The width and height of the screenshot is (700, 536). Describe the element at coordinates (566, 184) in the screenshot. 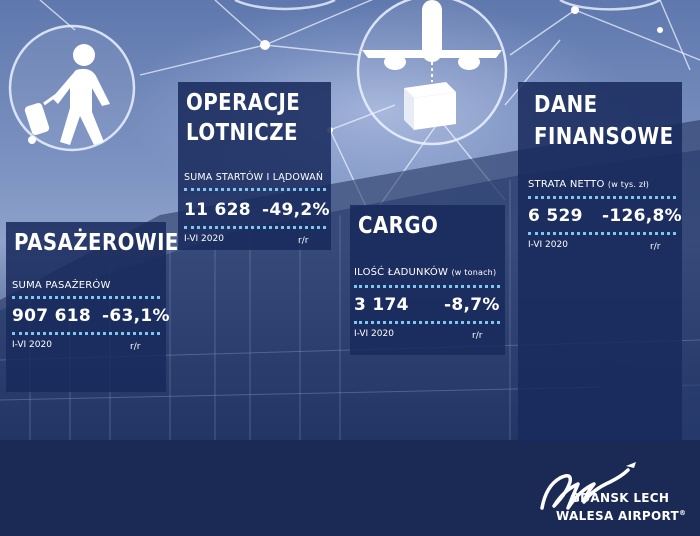

I see `finance-subtitle-text: STRATA NETTO` at that location.